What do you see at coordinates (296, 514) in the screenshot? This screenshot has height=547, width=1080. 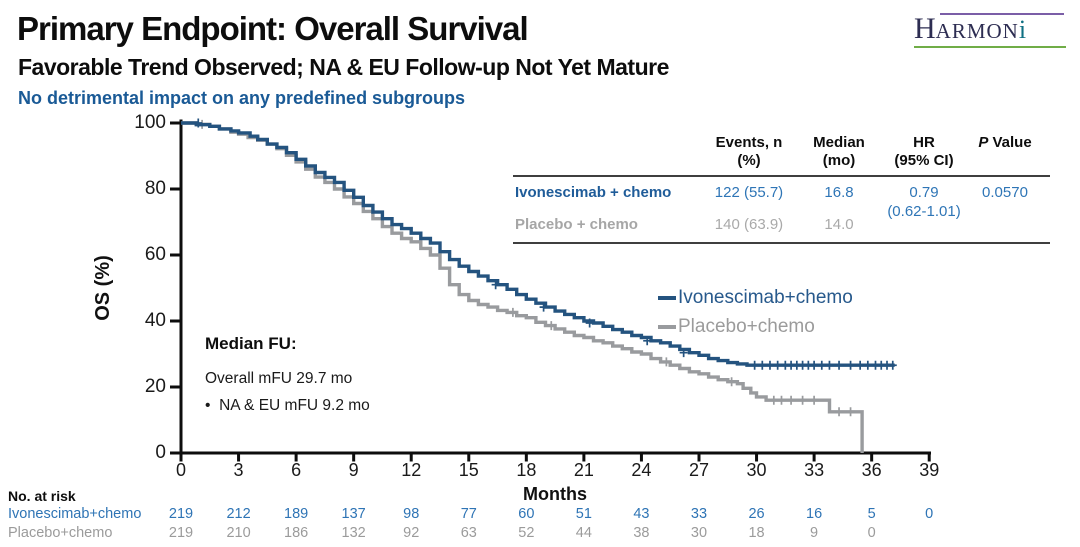 I see `risk-count: 189` at bounding box center [296, 514].